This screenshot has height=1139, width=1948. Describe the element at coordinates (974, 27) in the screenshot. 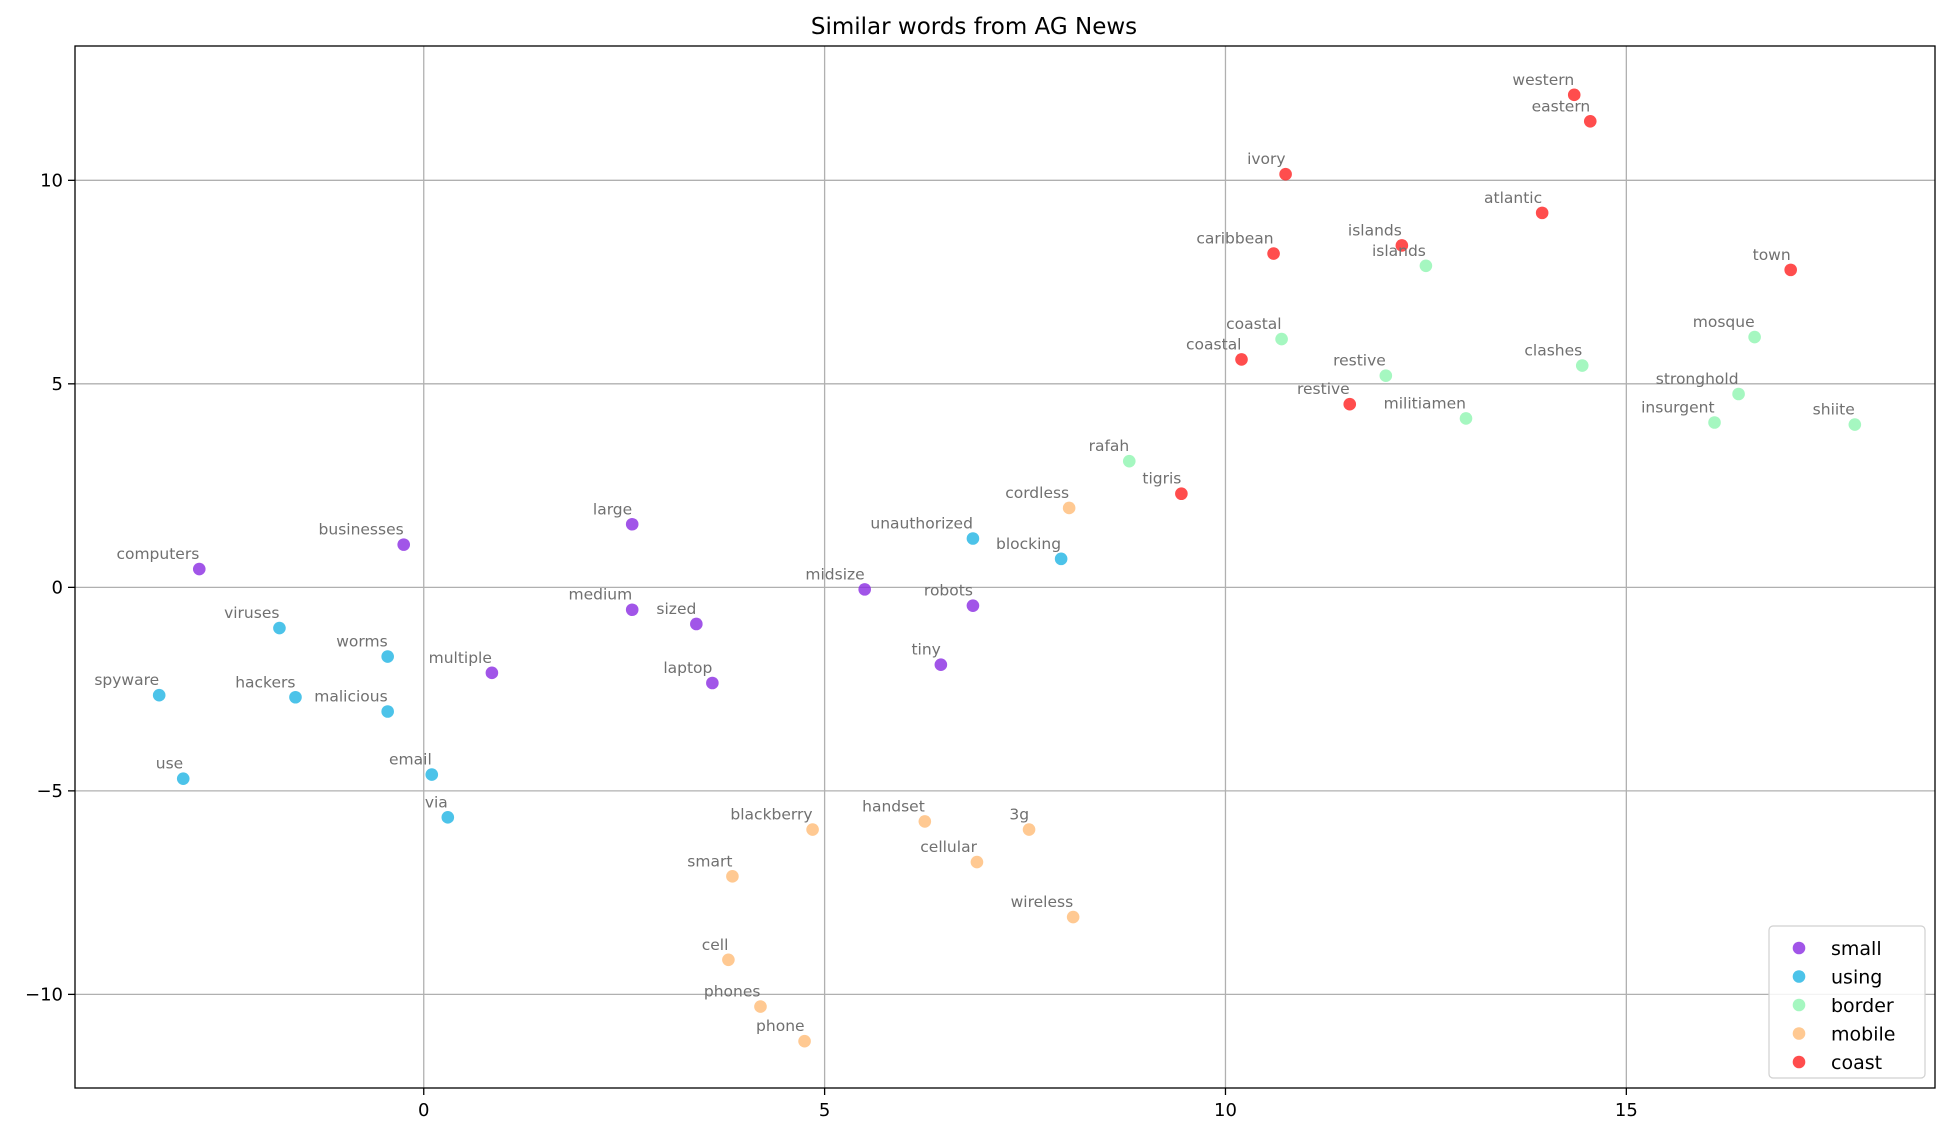

I see `chart-title: Similar words from AG News` at that location.